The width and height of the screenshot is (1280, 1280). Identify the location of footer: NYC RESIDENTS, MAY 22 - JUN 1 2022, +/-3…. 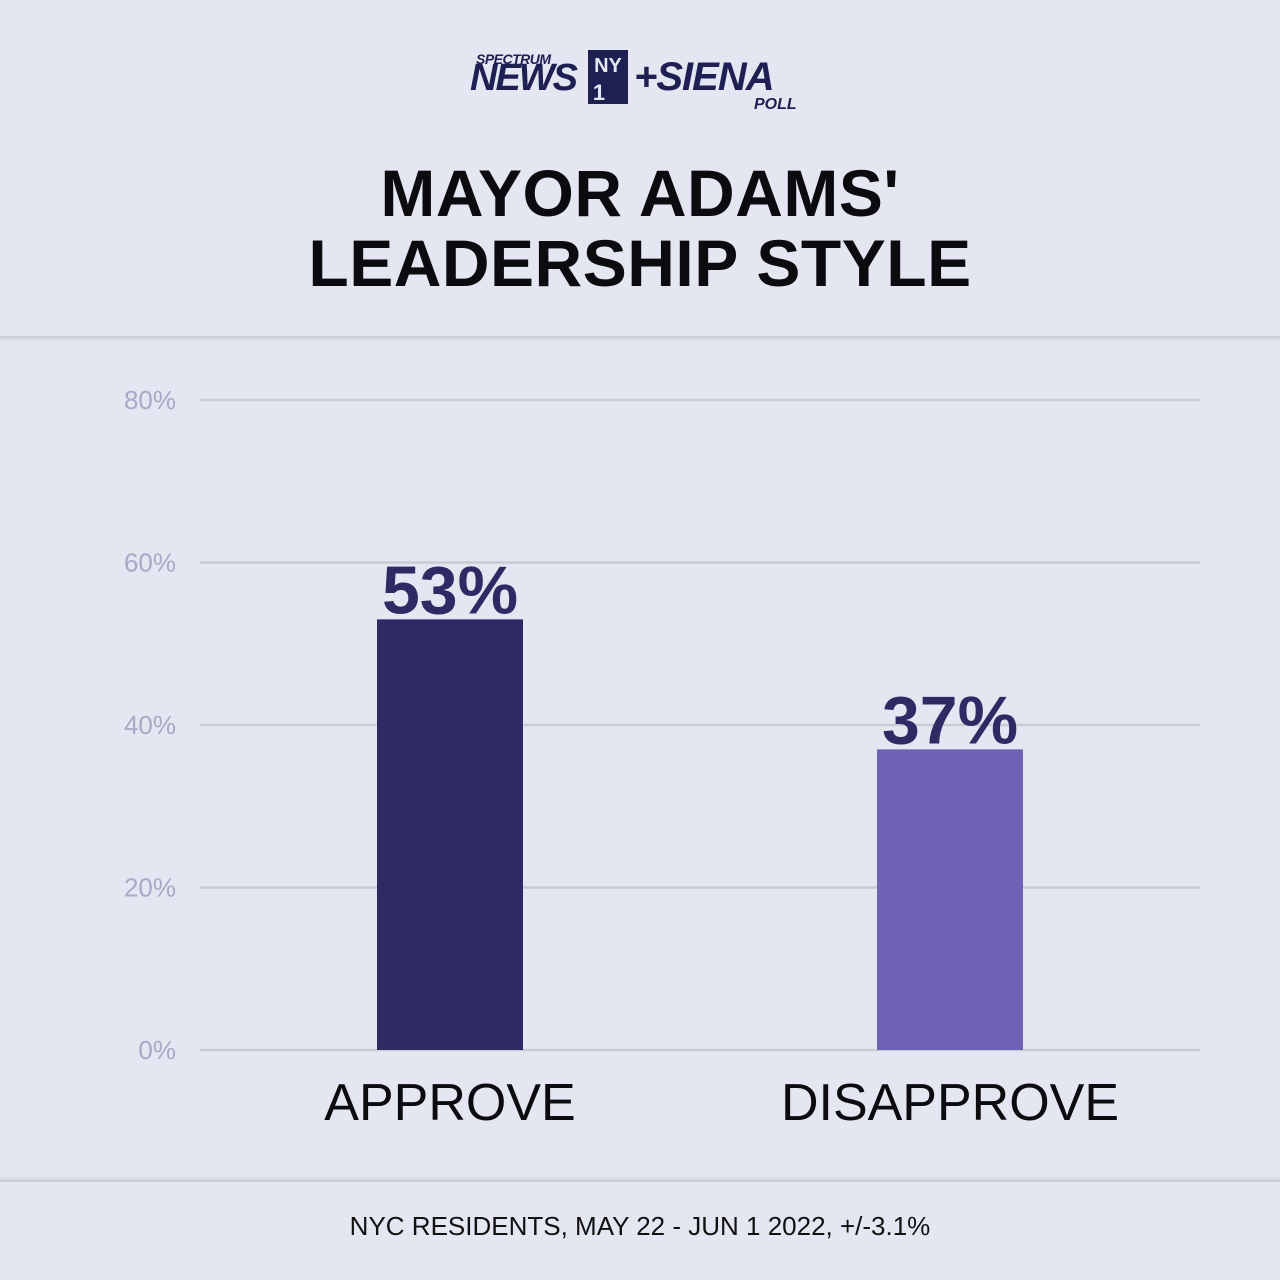
(640, 1231).